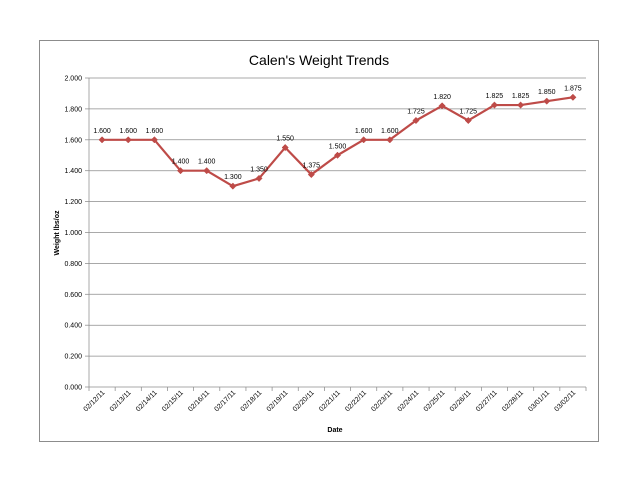 This screenshot has width=640, height=494. I want to click on y-tick-label: 2.000, so click(73, 79).